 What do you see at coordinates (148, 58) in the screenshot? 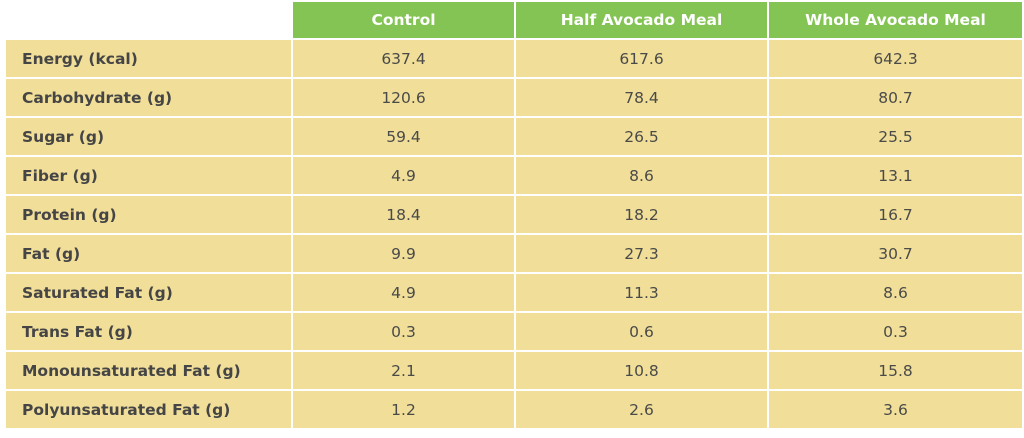
I see `row-label: Energy (kcal)` at bounding box center [148, 58].